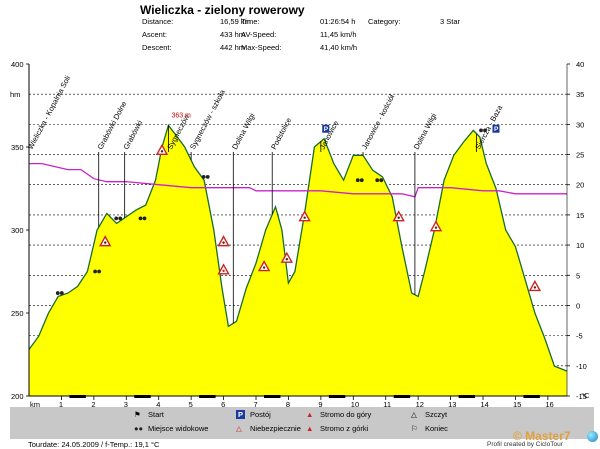  Describe the element at coordinates (320, 404) in the screenshot. I see `x-tick-label: 9` at that location.